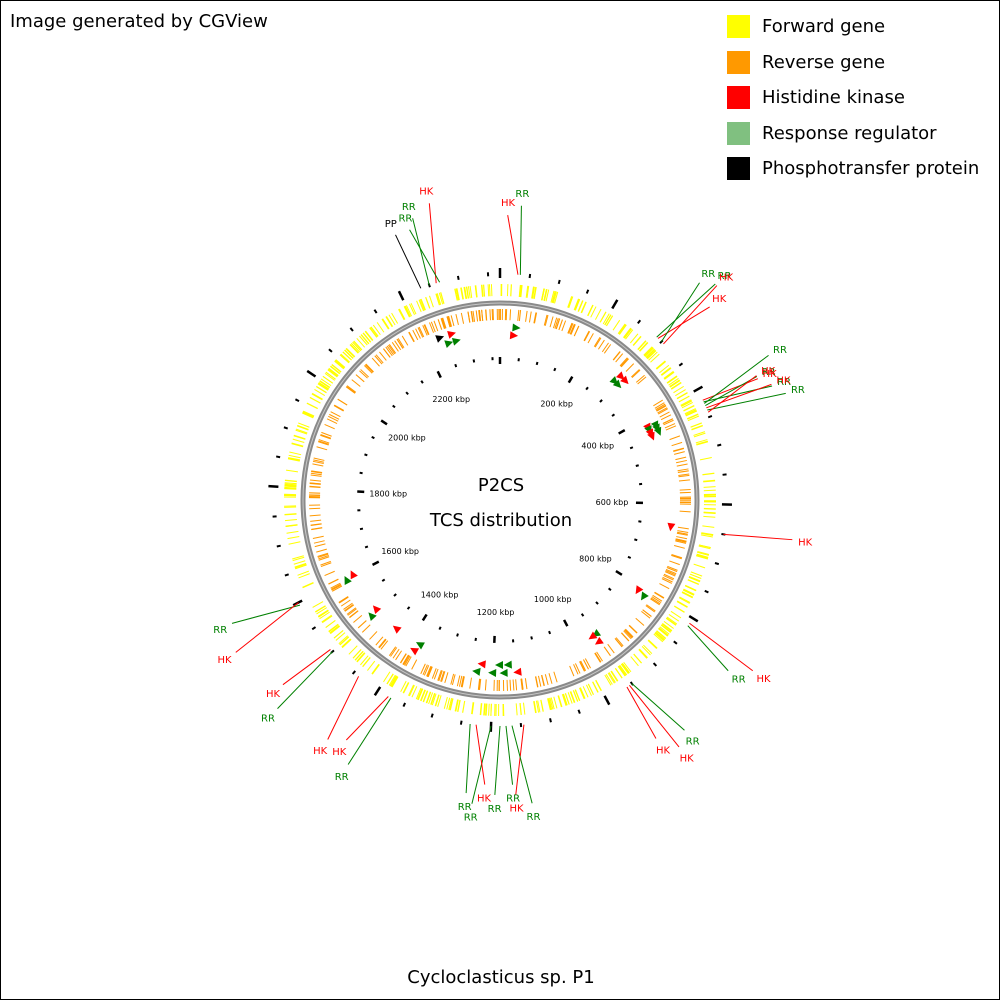 This screenshot has height=1000, width=1000. I want to click on tick-label: 800 kbp, so click(595, 559).